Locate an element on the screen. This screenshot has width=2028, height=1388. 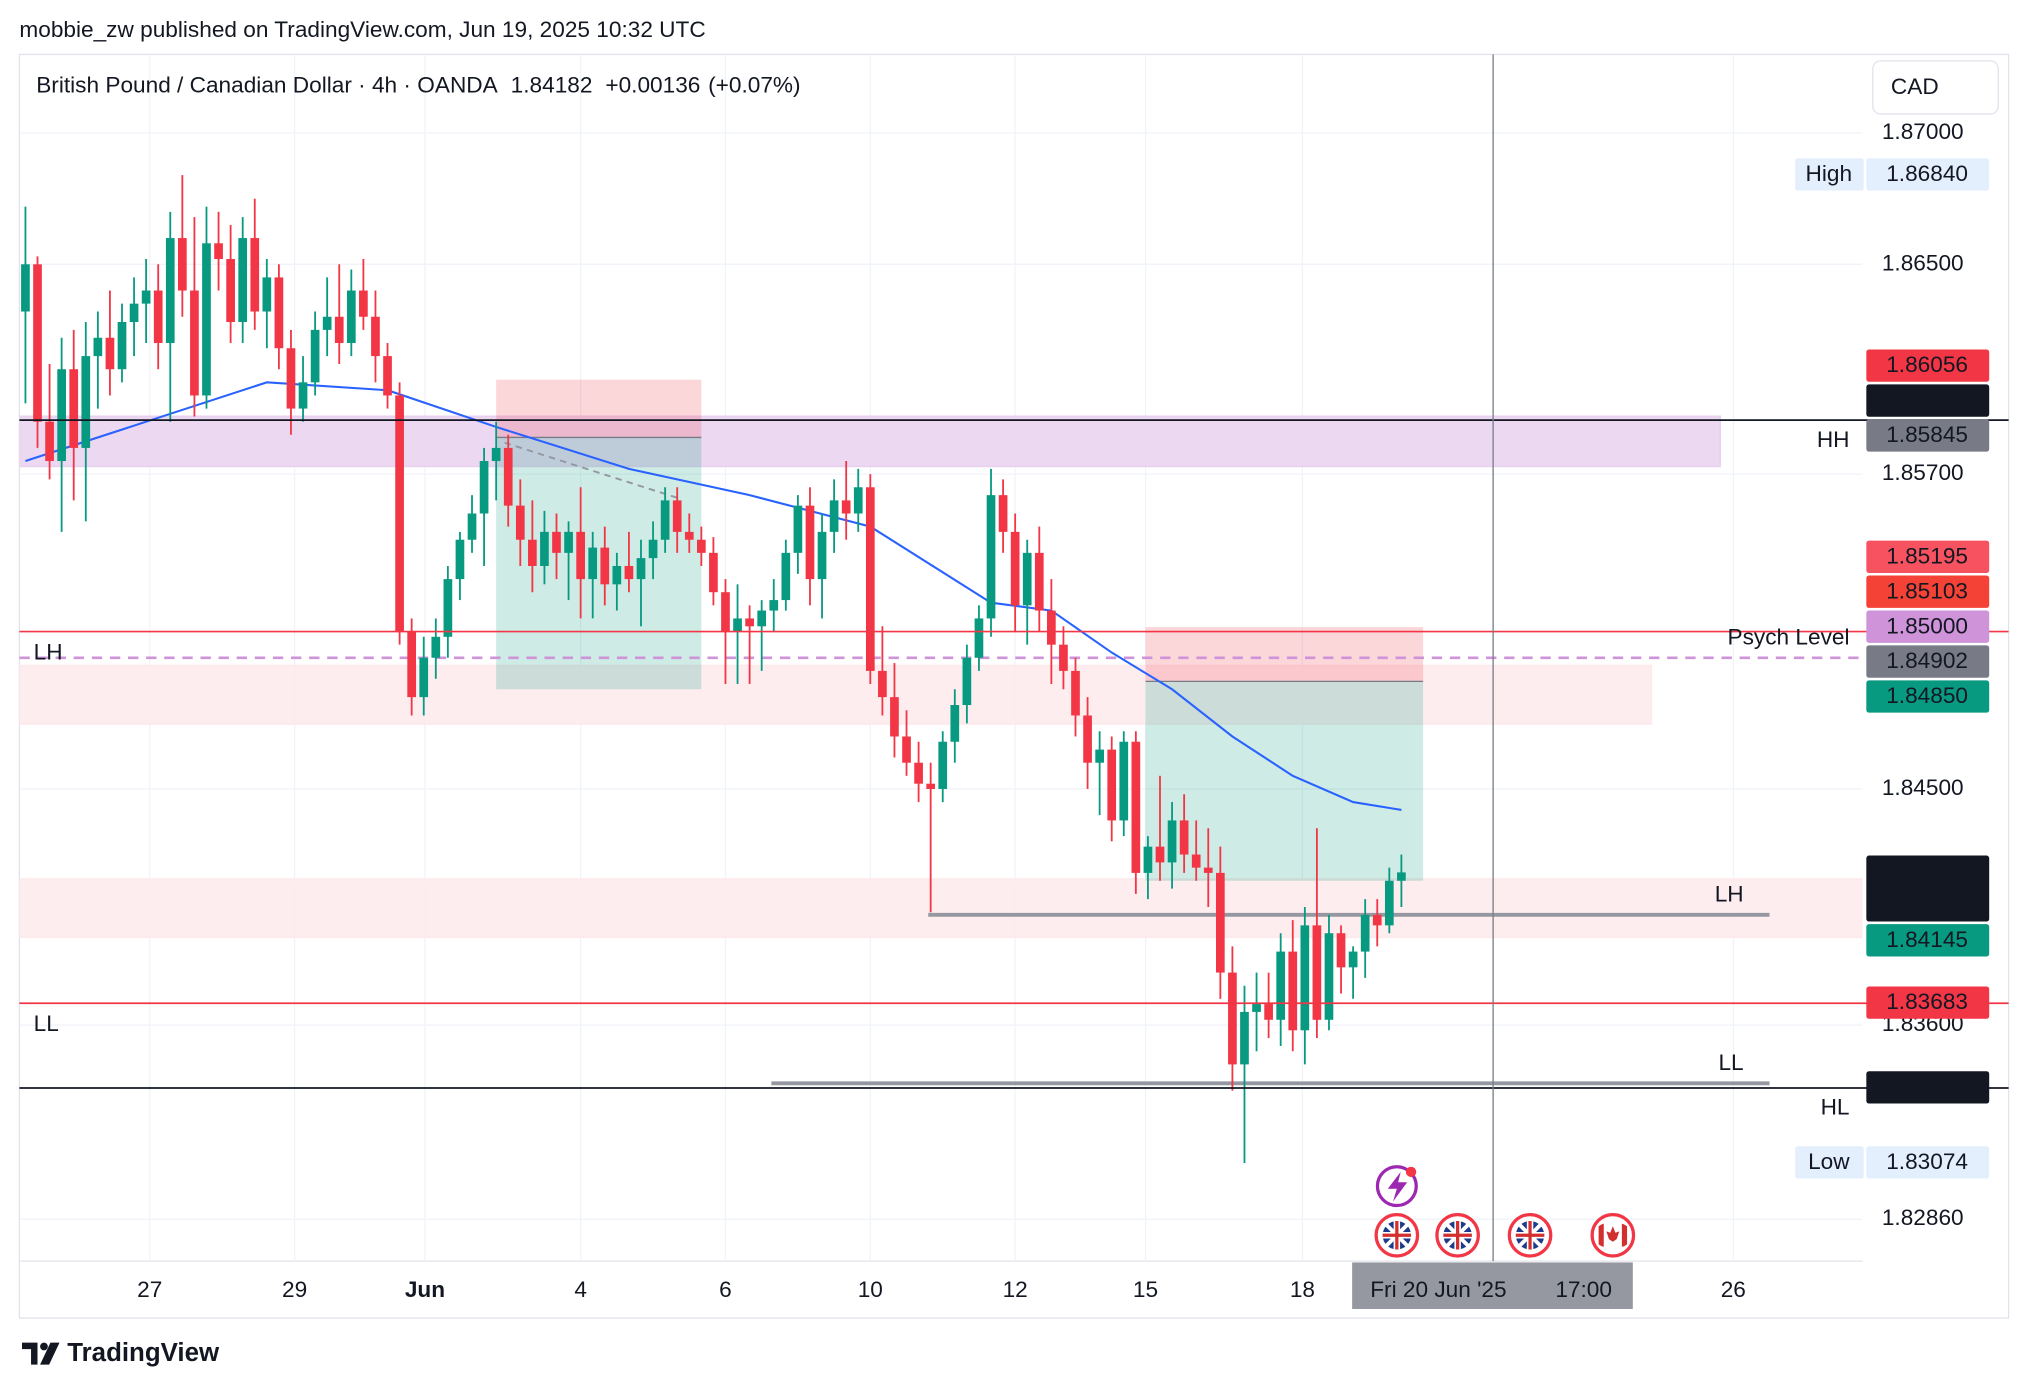
event-dot is located at coordinates (1411, 1172).